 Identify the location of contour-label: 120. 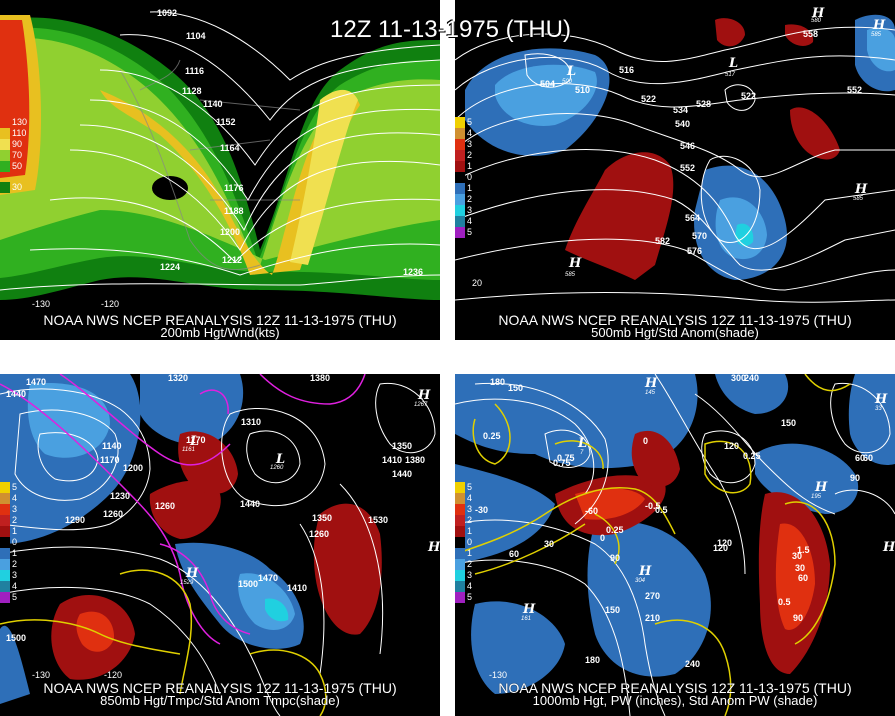
(725, 543).